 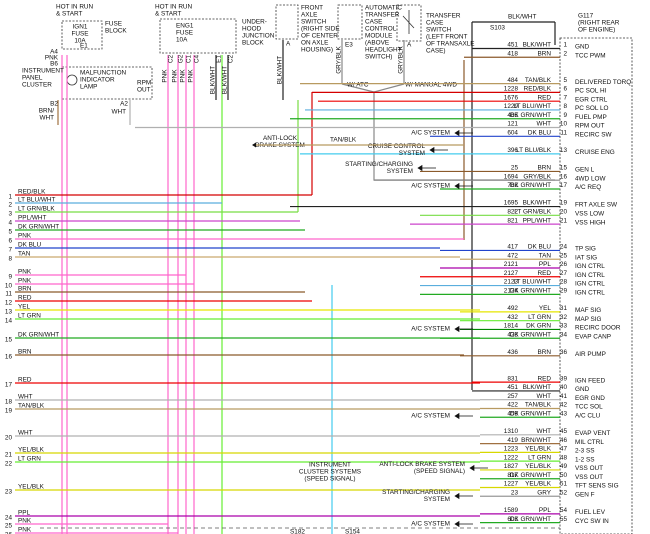 I want to click on pin-number: 29, so click(x=564, y=291).